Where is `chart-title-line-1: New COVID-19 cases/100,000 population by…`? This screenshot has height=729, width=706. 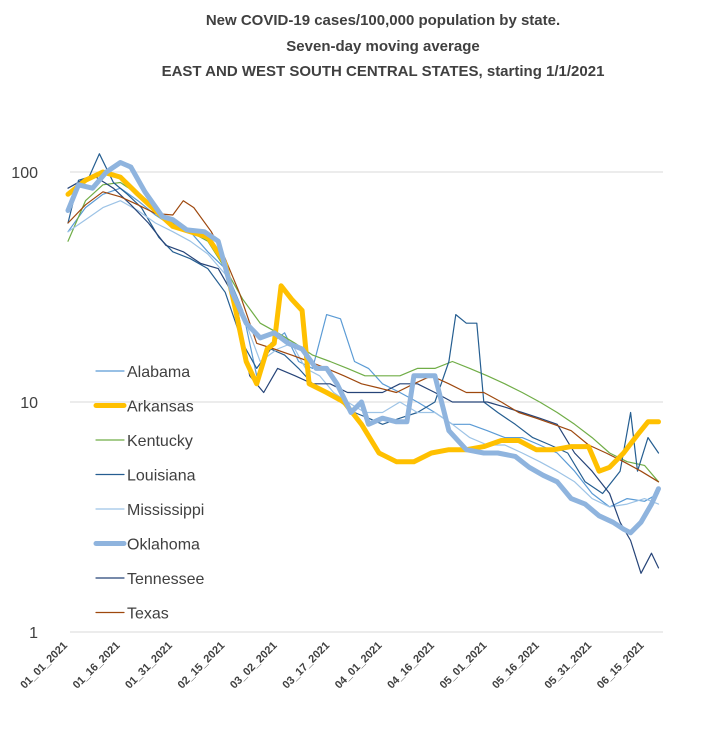 chart-title-line-1: New COVID-19 cases/100,000 population by… is located at coordinates (383, 20).